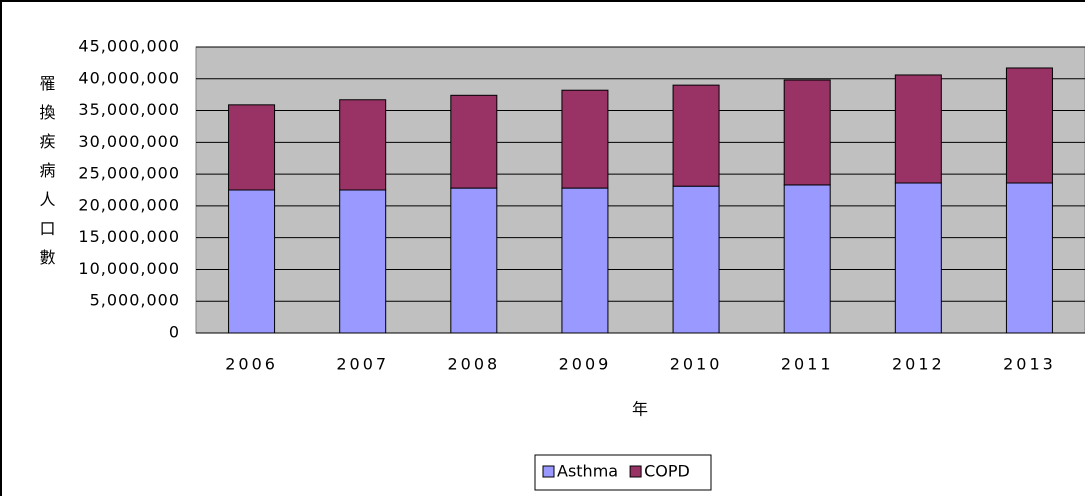 Image resolution: width=1085 pixels, height=496 pixels. What do you see at coordinates (129, 109) in the screenshot?
I see `y-tick-label: 35,000,000` at bounding box center [129, 109].